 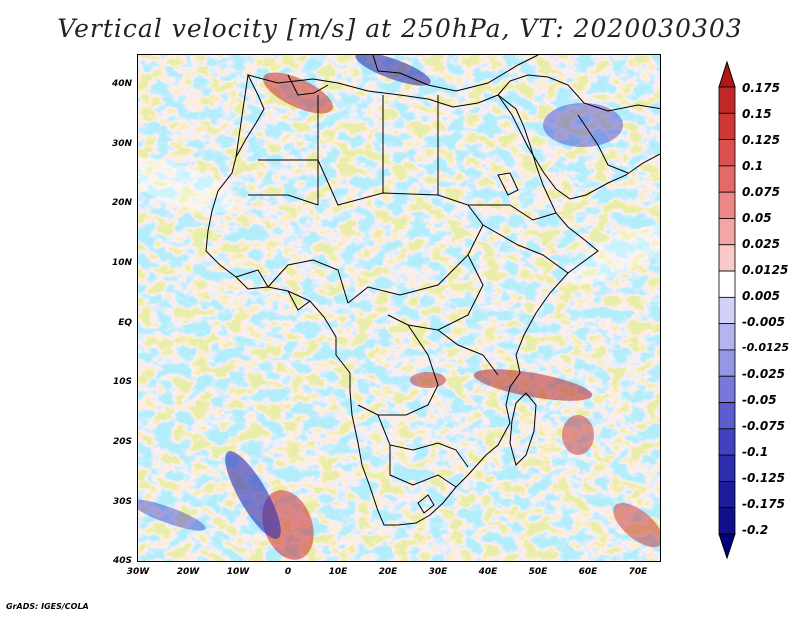 I want to click on lon-label-10e: 10E, so click(x=338, y=572).